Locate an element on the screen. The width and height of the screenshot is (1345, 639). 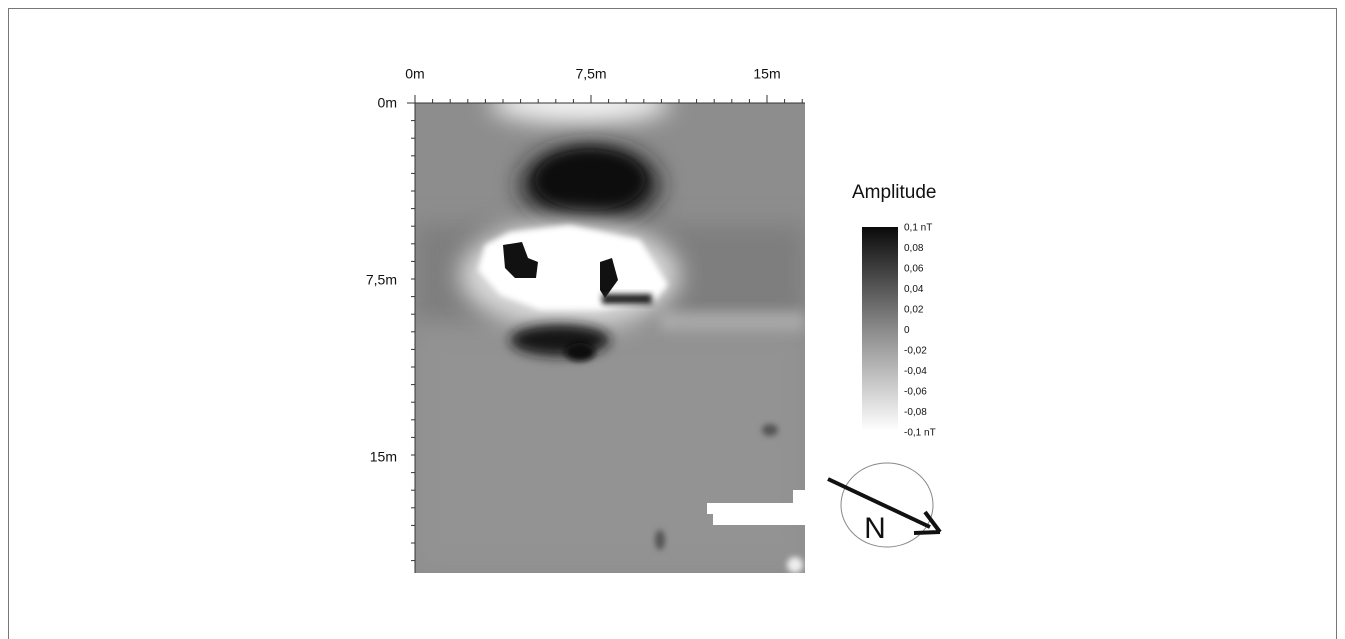
legend-label: 0,08 is located at coordinates (914, 248).